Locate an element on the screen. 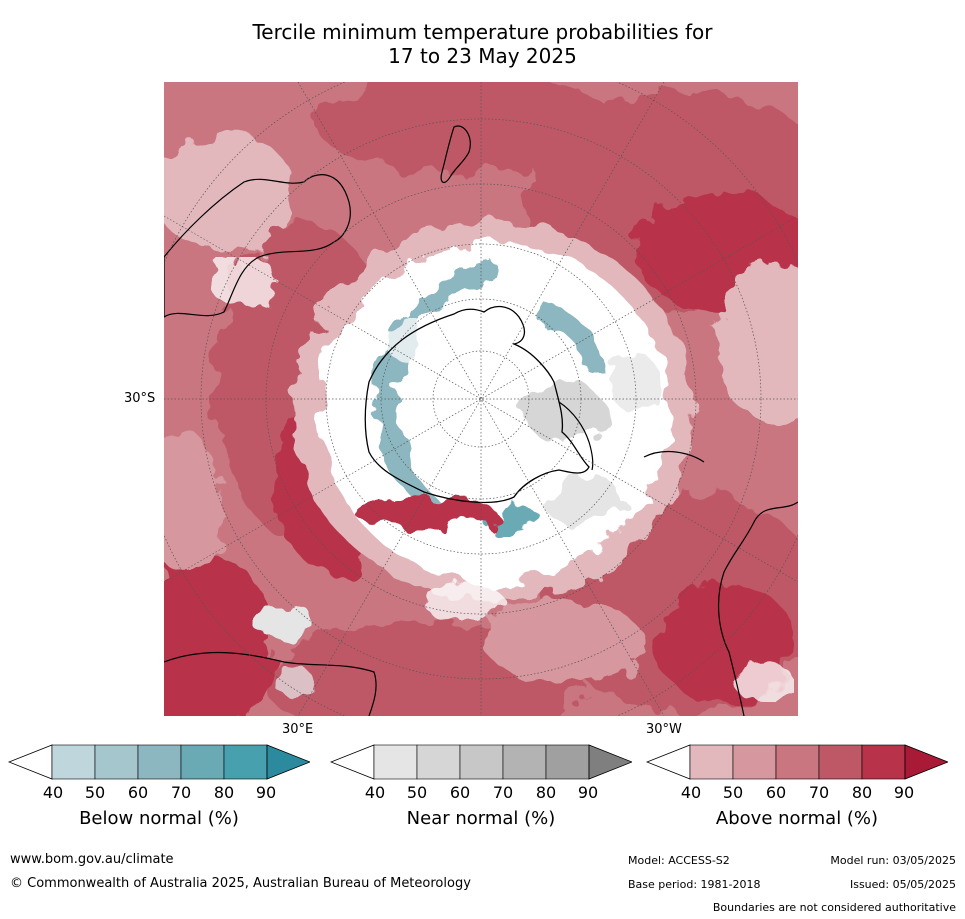  colorbar-label-below: Below normal (%) is located at coordinates (159, 818).